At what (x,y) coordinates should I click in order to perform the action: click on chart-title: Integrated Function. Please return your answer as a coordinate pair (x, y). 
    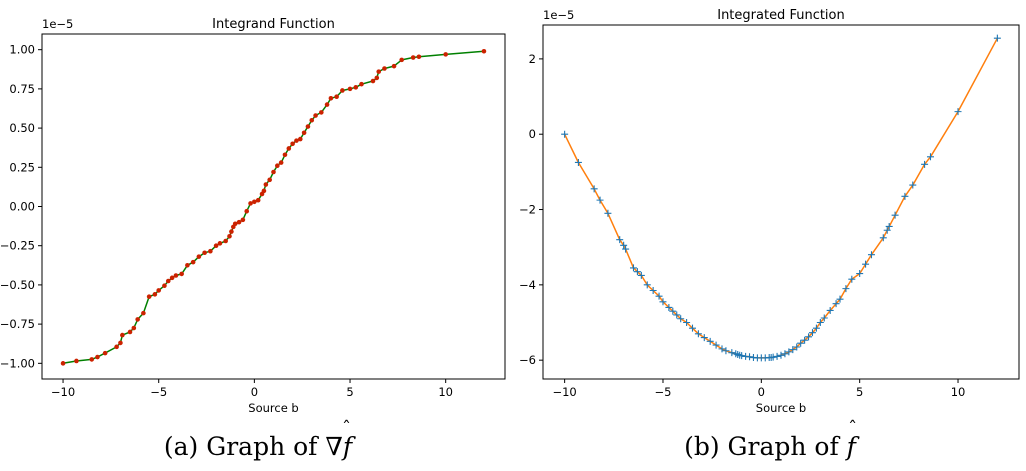
    Looking at the image, I should click on (781, 15).